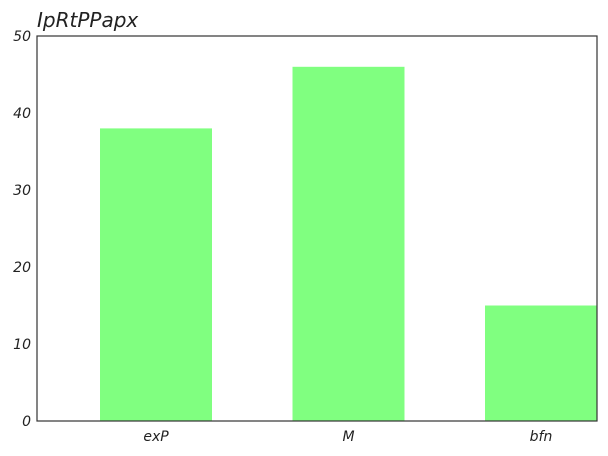 The width and height of the screenshot is (608, 456). Describe the element at coordinates (541, 437) in the screenshot. I see `x-tick-label: bfn` at that location.